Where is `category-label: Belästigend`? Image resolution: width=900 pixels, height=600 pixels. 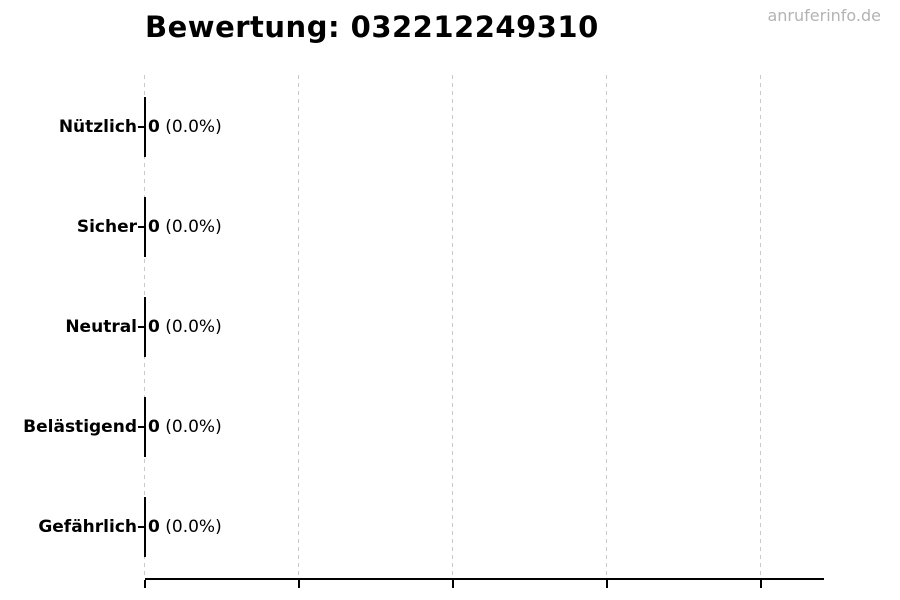
category-label: Belästigend is located at coordinates (80, 427).